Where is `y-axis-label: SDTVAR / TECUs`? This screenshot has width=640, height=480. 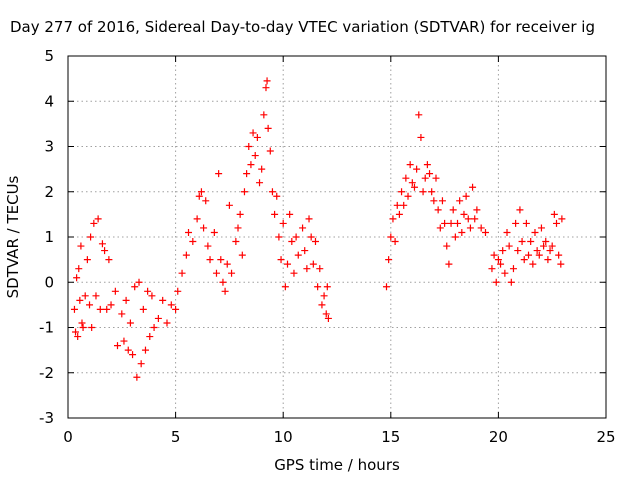
y-axis-label: SDTVAR / TECUs is located at coordinates (13, 236).